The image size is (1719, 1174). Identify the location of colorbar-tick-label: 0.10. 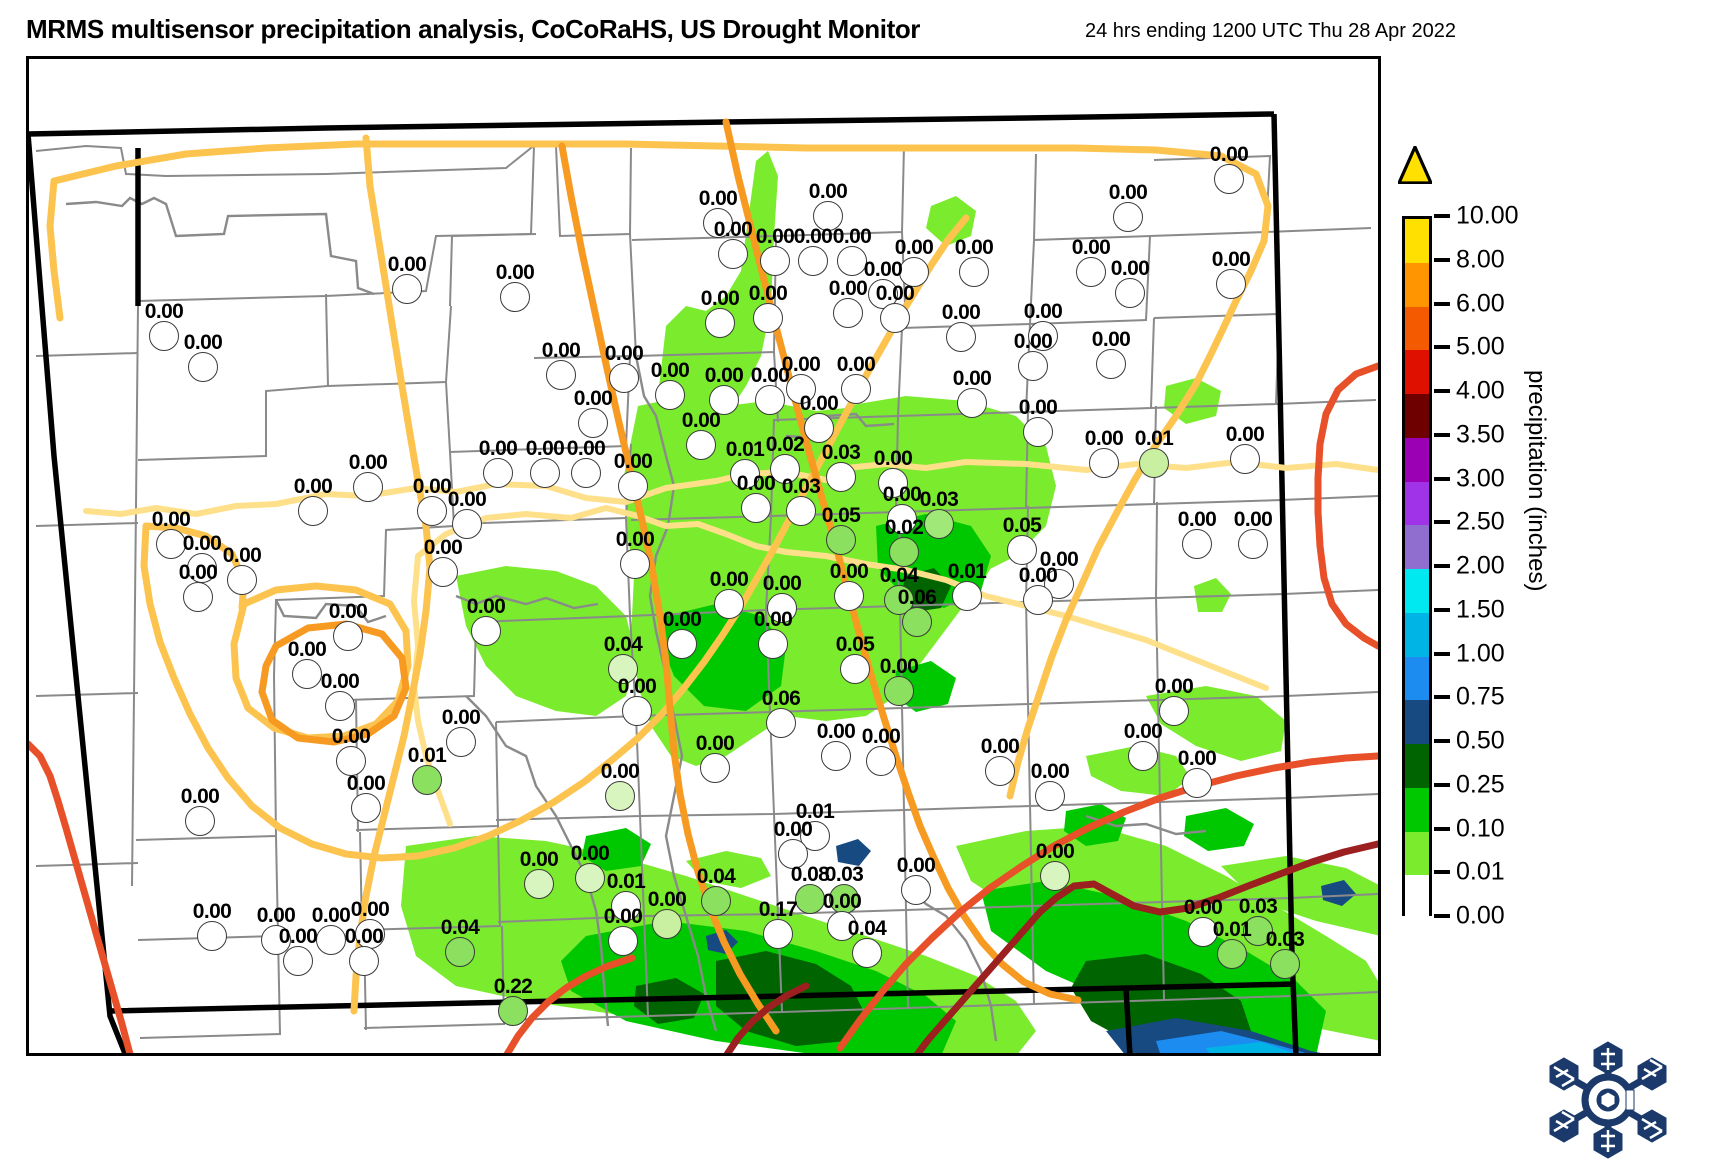
(1480, 828).